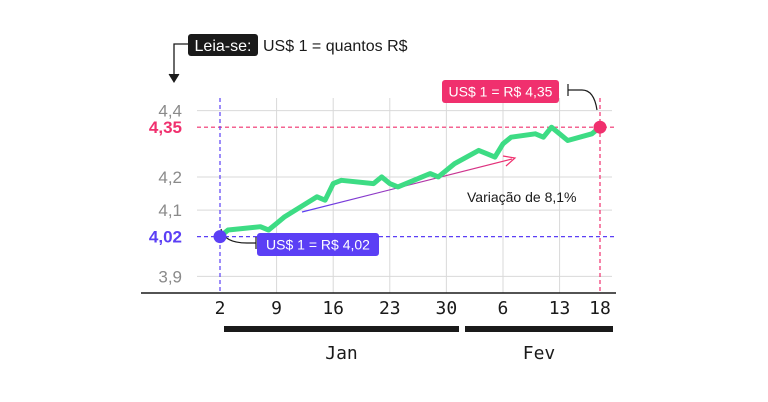 The height and width of the screenshot is (402, 768). What do you see at coordinates (447, 308) in the screenshot?
I see `x-tick-label: 30` at bounding box center [447, 308].